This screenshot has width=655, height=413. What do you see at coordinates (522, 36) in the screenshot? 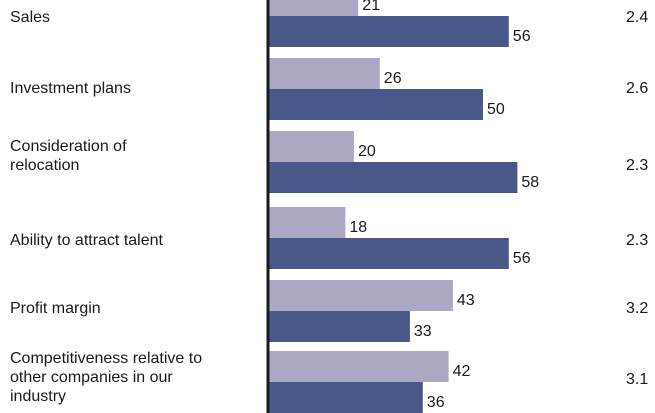
I see `data-label-series2-cat1: 56` at bounding box center [522, 36].